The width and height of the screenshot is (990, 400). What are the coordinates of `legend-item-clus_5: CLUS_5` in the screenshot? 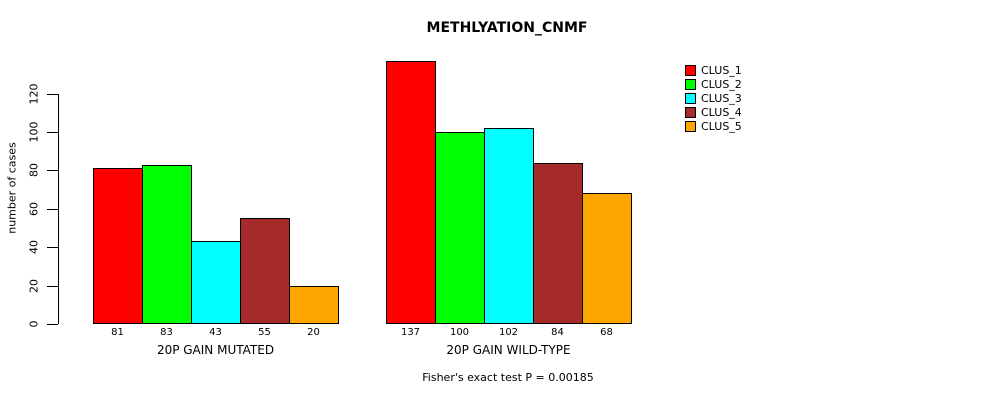 It's located at (713, 126).